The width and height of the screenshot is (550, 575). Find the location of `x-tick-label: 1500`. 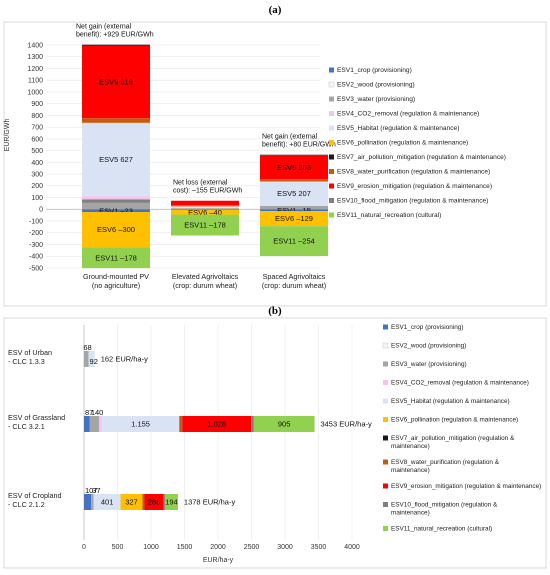

x-tick-label: 1500 is located at coordinates (185, 547).